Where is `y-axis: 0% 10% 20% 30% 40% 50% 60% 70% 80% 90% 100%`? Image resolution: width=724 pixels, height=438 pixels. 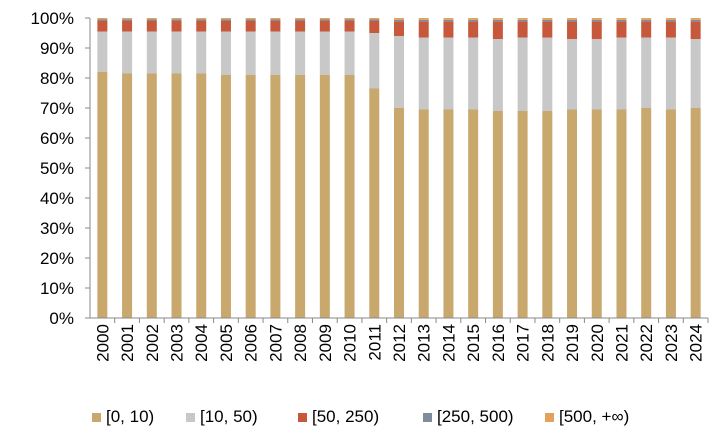 y-axis: 0% 10% 20% 30% 40% 50% 60% 70% 80% 90% 100% is located at coordinates (61, 168).